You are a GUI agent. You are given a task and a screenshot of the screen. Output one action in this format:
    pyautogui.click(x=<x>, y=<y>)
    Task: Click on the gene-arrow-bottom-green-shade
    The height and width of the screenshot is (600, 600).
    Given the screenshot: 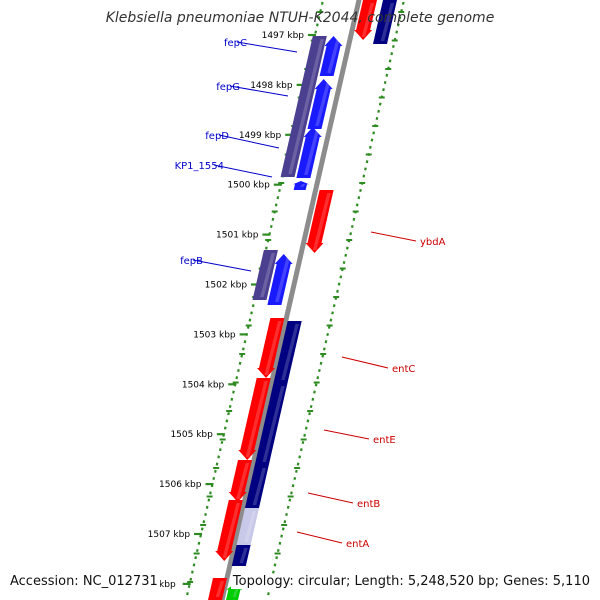 What is the action you would take?
    pyautogui.click(x=236, y=592)
    